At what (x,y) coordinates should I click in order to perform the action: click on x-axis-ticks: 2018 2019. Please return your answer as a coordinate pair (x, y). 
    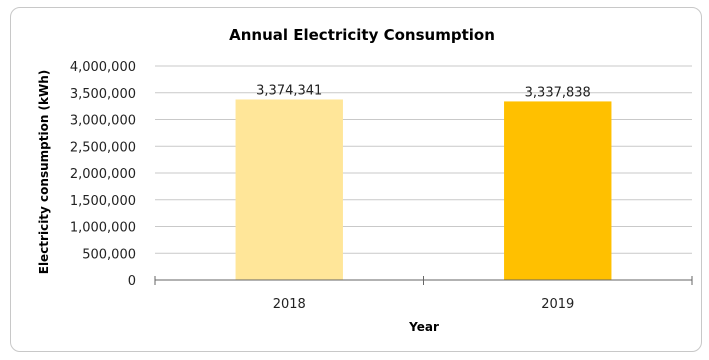
    Looking at the image, I should click on (424, 304).